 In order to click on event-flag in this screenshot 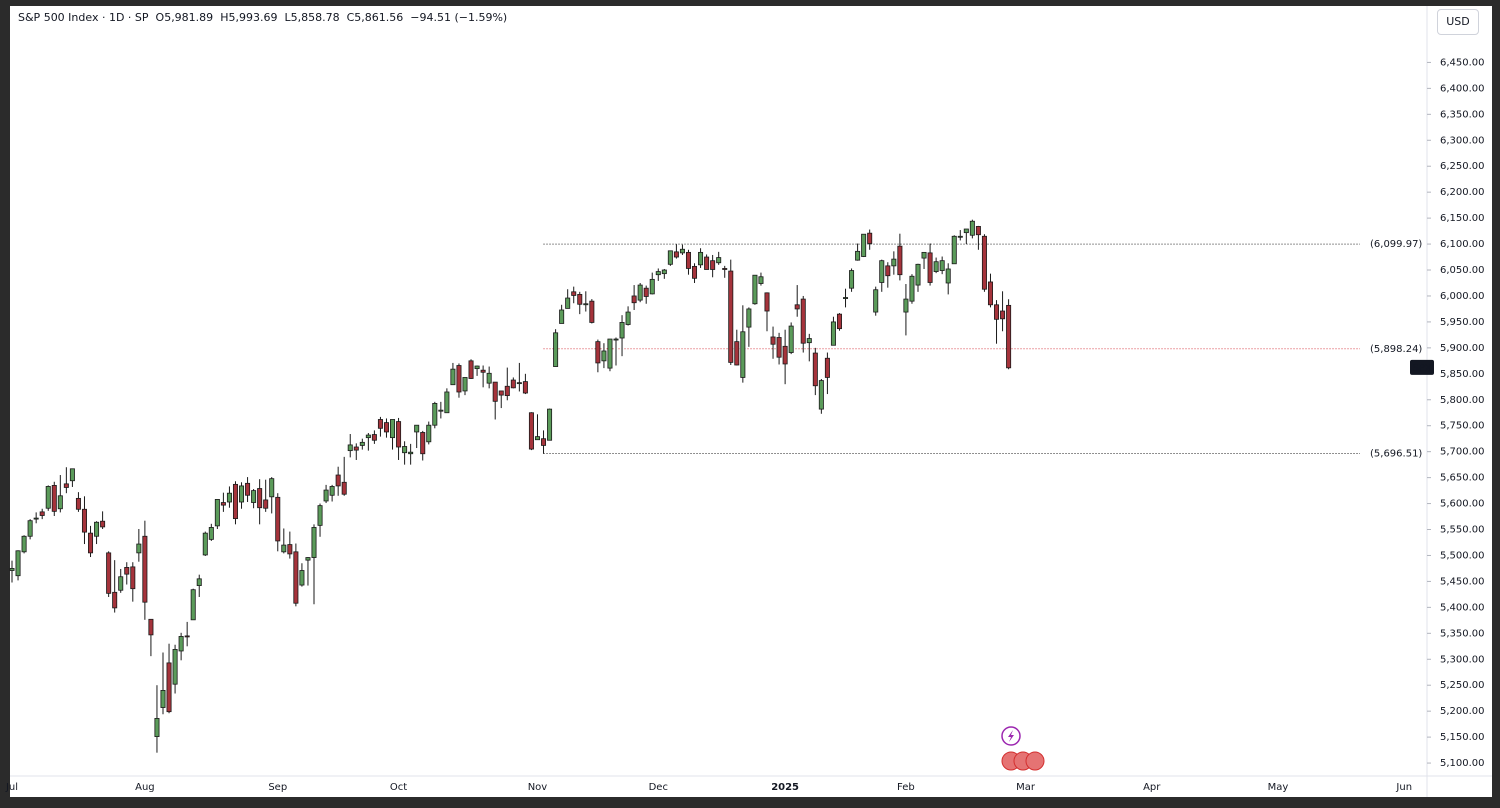, I will do `click(1035, 761)`.